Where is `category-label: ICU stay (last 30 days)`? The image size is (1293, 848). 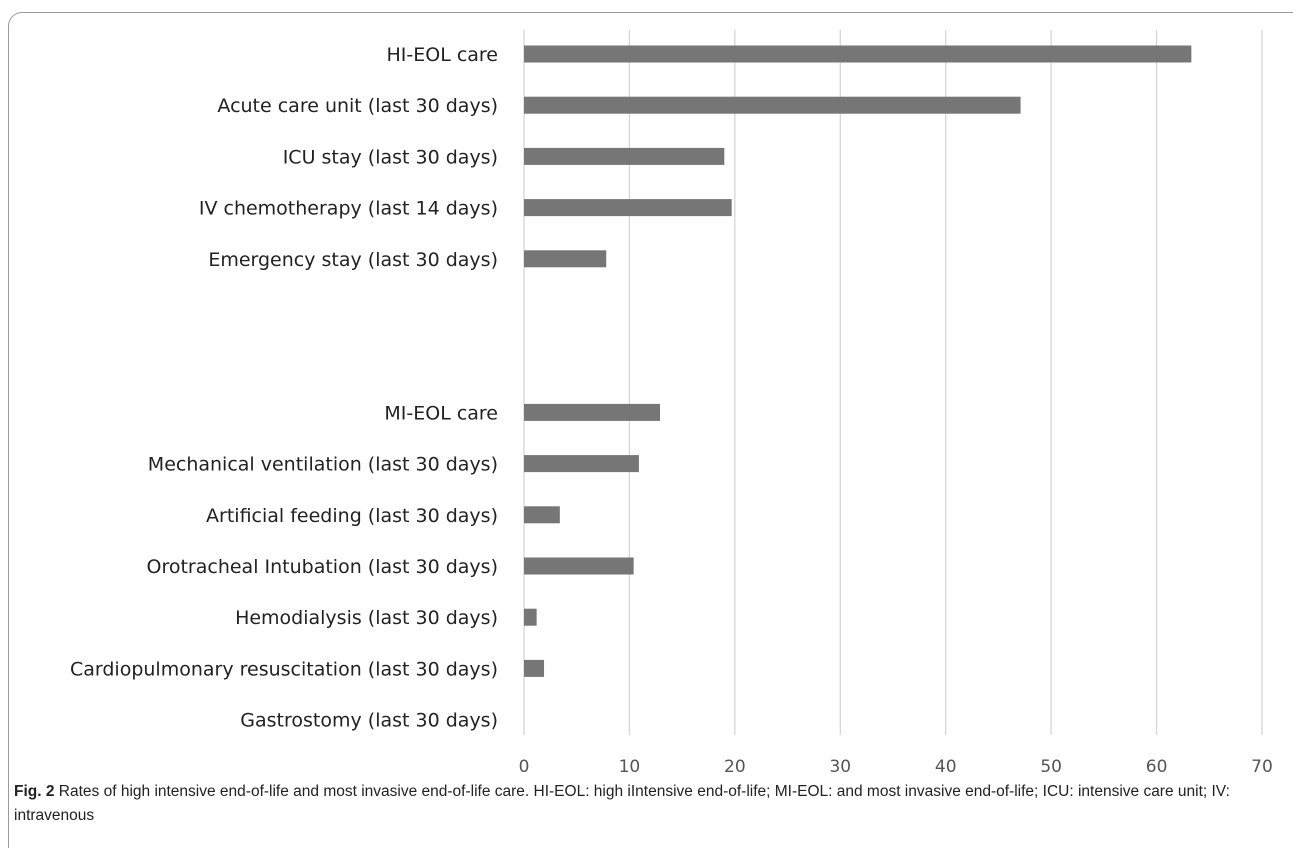
category-label: ICU stay (last 30 days) is located at coordinates (390, 157).